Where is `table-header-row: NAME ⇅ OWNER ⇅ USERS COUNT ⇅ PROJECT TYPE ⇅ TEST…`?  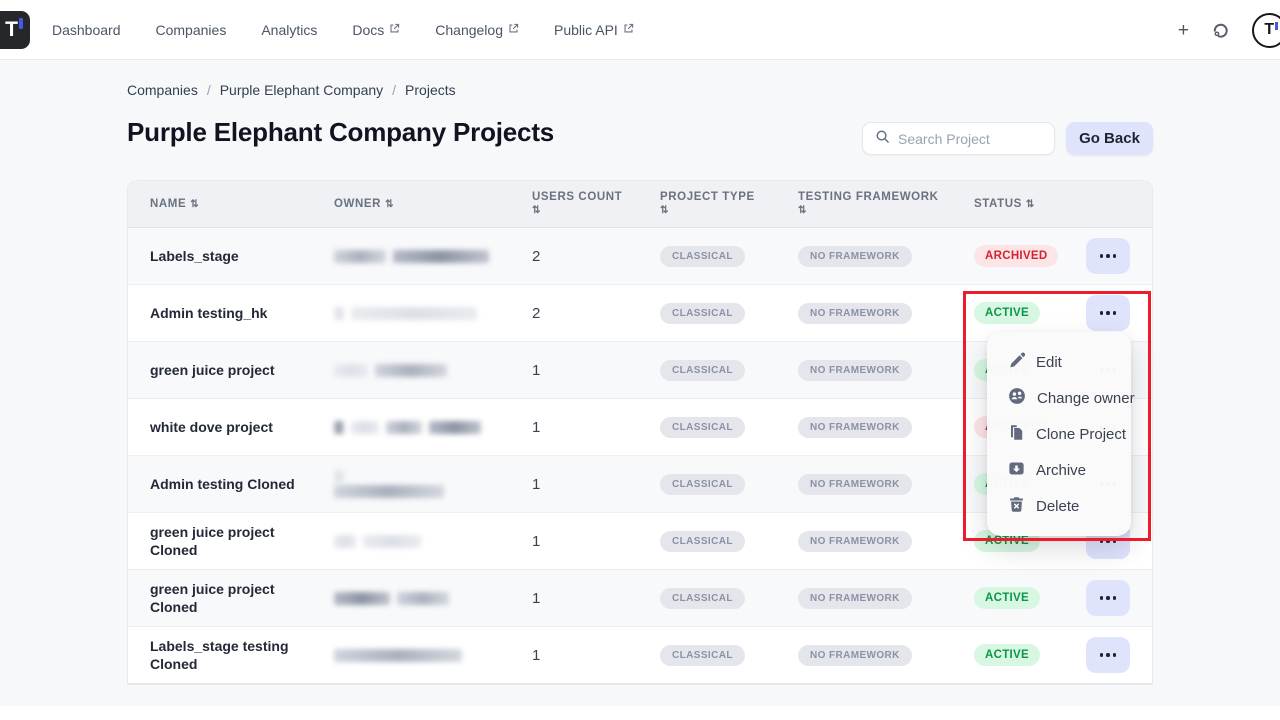 table-header-row: NAME ⇅ OWNER ⇅ USERS COUNT ⇅ PROJECT TYPE ⇅ TEST… is located at coordinates (640, 204).